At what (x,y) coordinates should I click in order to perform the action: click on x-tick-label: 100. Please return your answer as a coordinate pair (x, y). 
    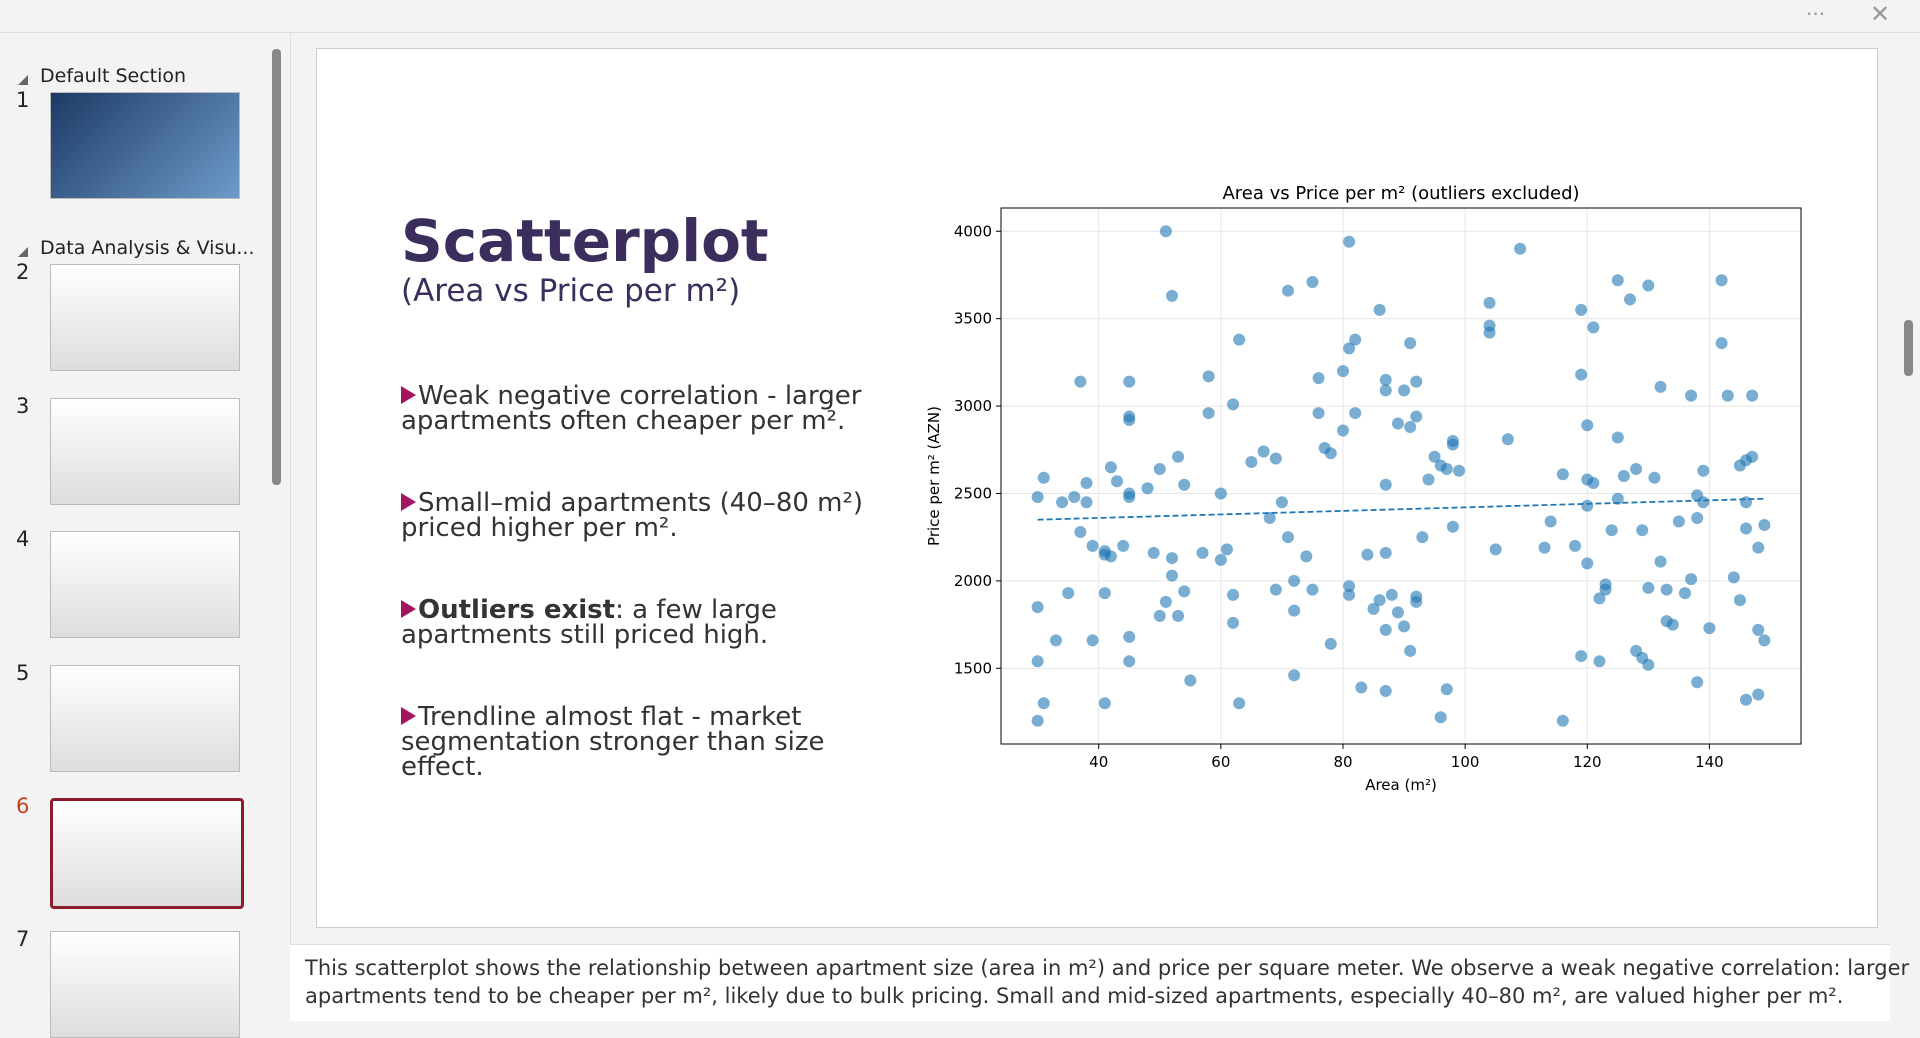
    Looking at the image, I should click on (1465, 762).